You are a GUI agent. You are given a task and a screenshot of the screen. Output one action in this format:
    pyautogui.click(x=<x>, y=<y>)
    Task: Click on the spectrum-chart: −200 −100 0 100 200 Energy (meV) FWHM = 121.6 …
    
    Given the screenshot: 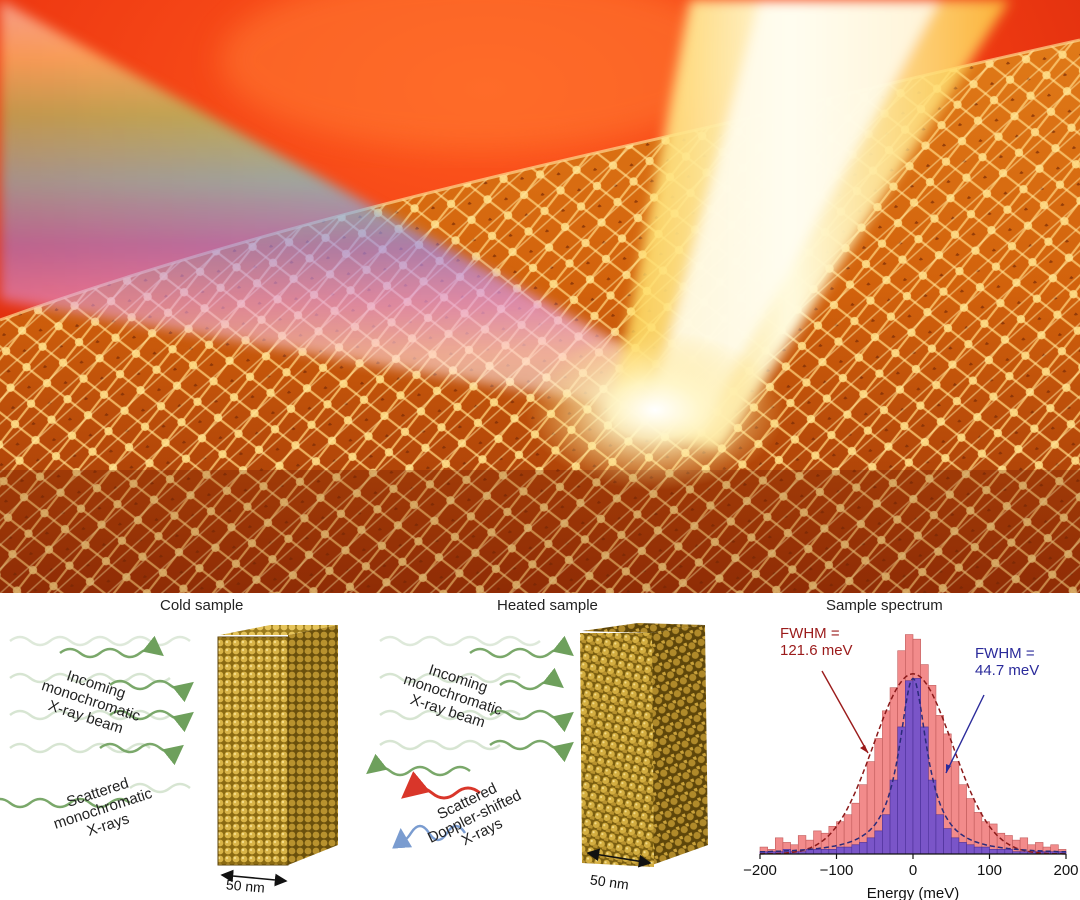 What is the action you would take?
    pyautogui.click(x=910, y=762)
    